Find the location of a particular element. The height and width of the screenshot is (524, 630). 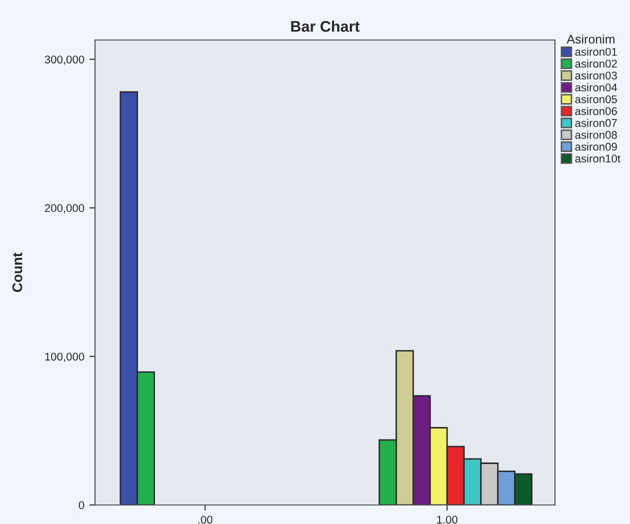

legend-label: asiron08 is located at coordinates (596, 134).